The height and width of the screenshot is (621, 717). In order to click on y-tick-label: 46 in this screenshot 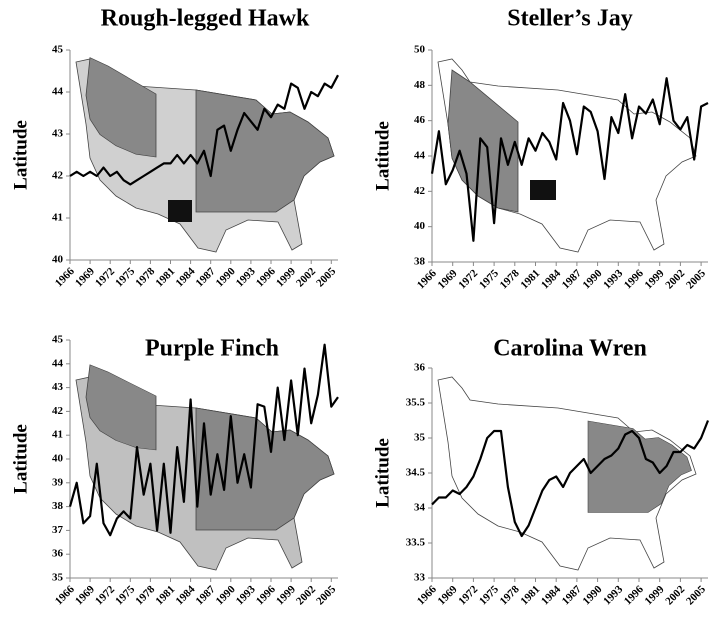, I will do `click(420, 120)`.